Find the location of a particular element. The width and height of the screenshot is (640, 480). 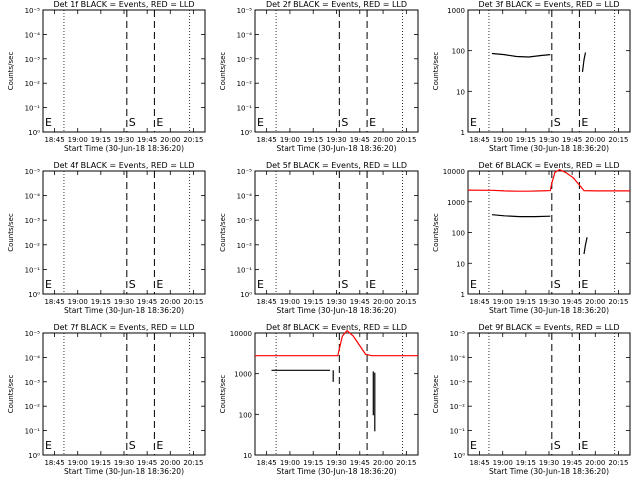

panel-title: Det 7f BLACK = Events, RED = LLD is located at coordinates (123, 327).